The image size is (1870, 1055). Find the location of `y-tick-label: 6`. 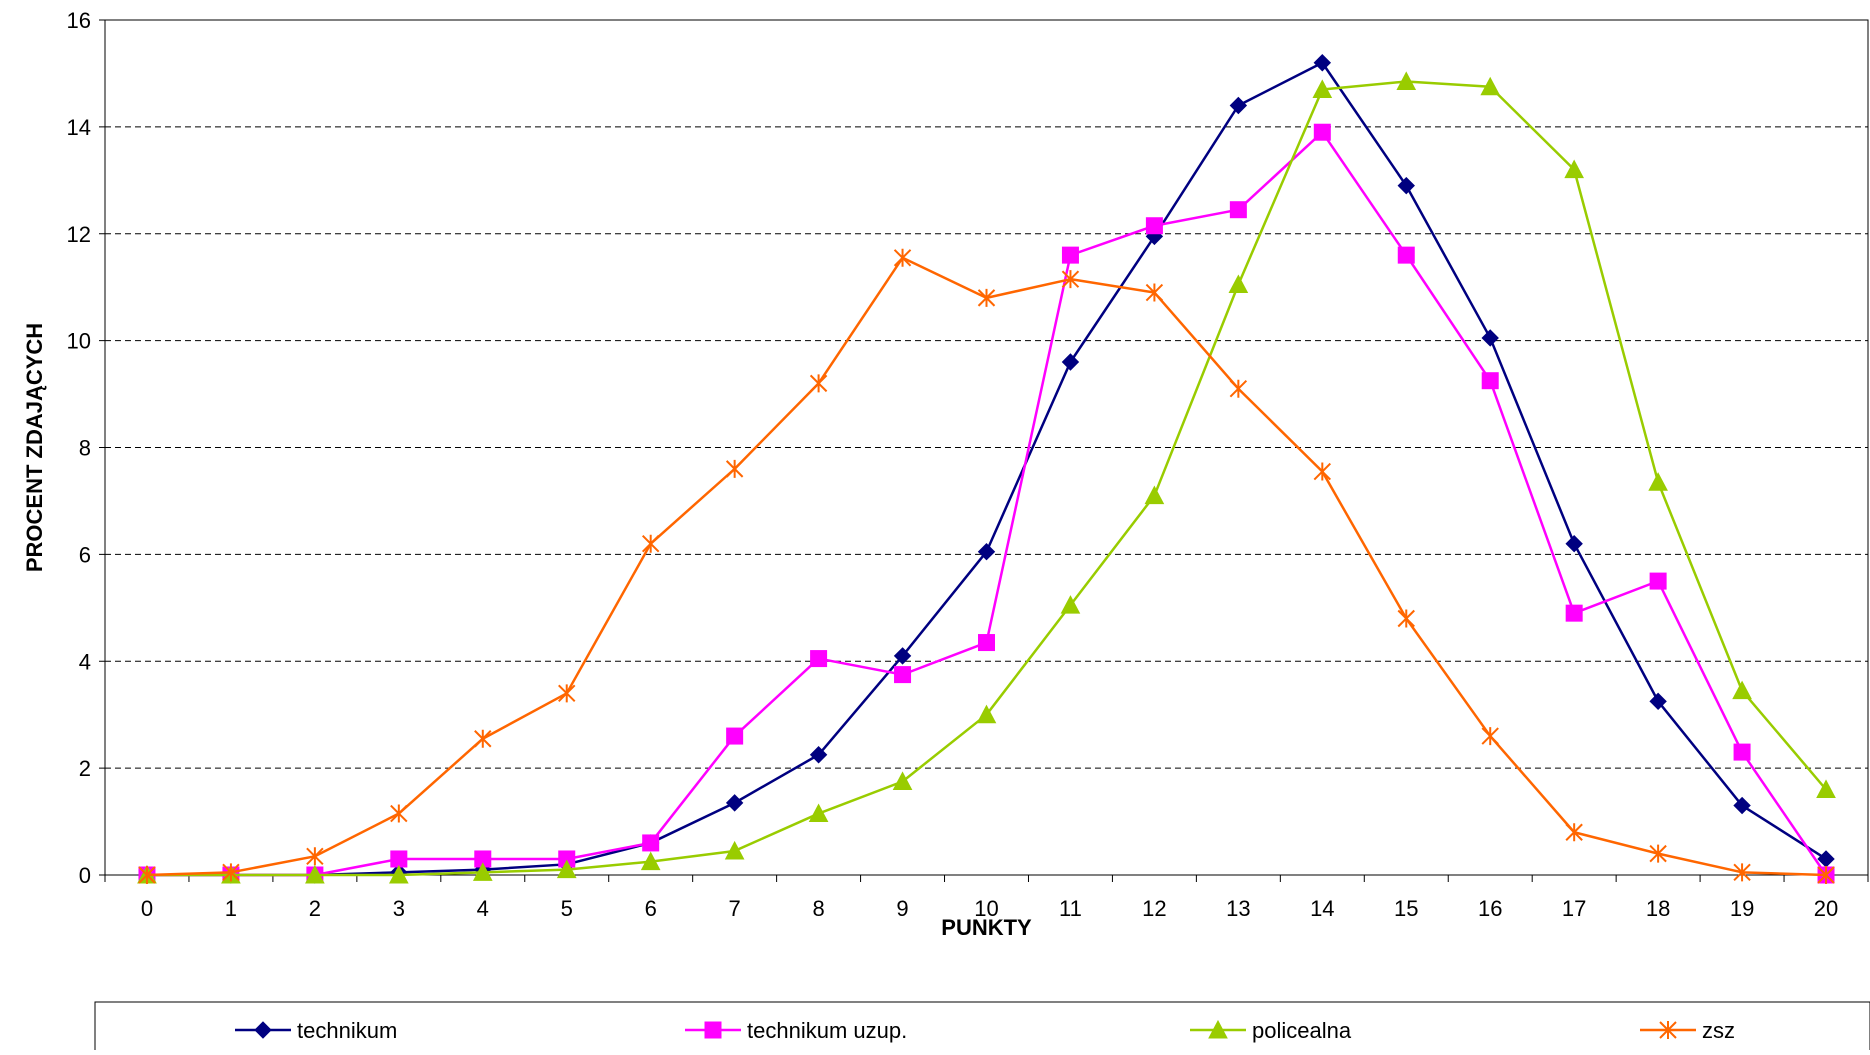

y-tick-label: 6 is located at coordinates (85, 554).